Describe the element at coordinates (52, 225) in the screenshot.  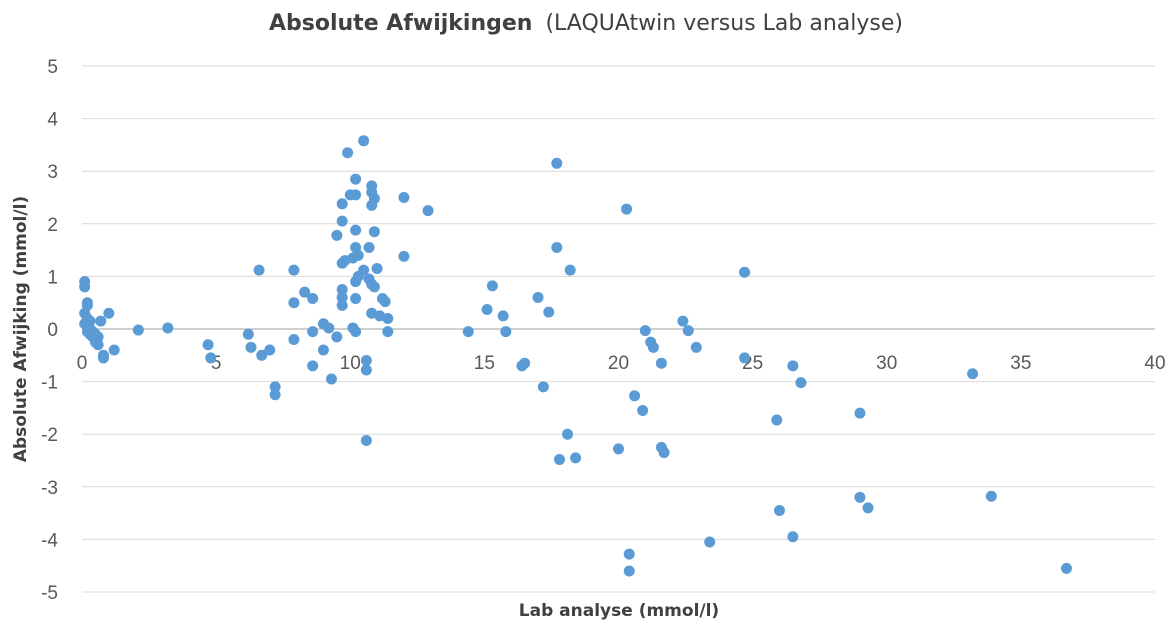
I see `y-tick-label: 2` at that location.